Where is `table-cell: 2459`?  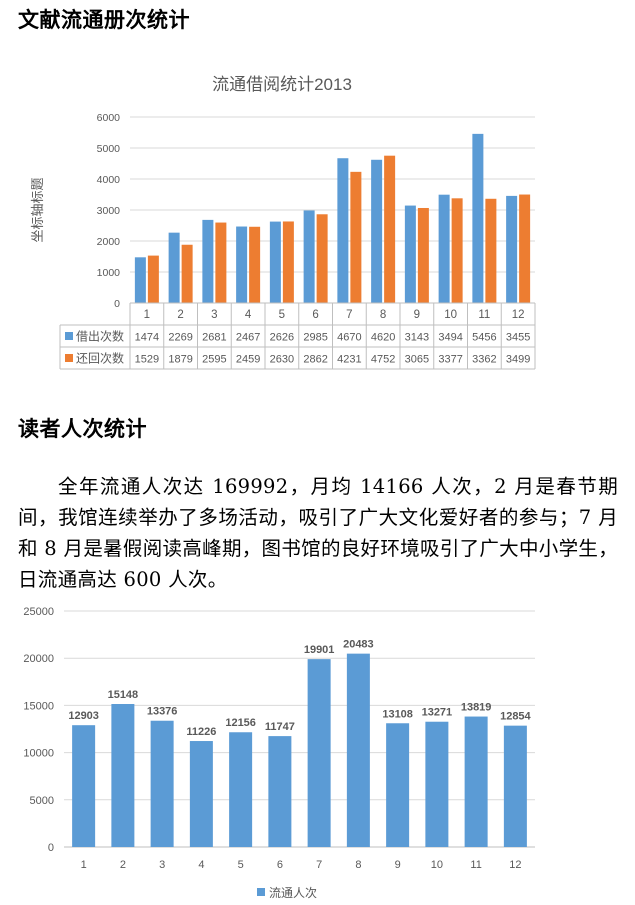 table-cell: 2459 is located at coordinates (248, 360).